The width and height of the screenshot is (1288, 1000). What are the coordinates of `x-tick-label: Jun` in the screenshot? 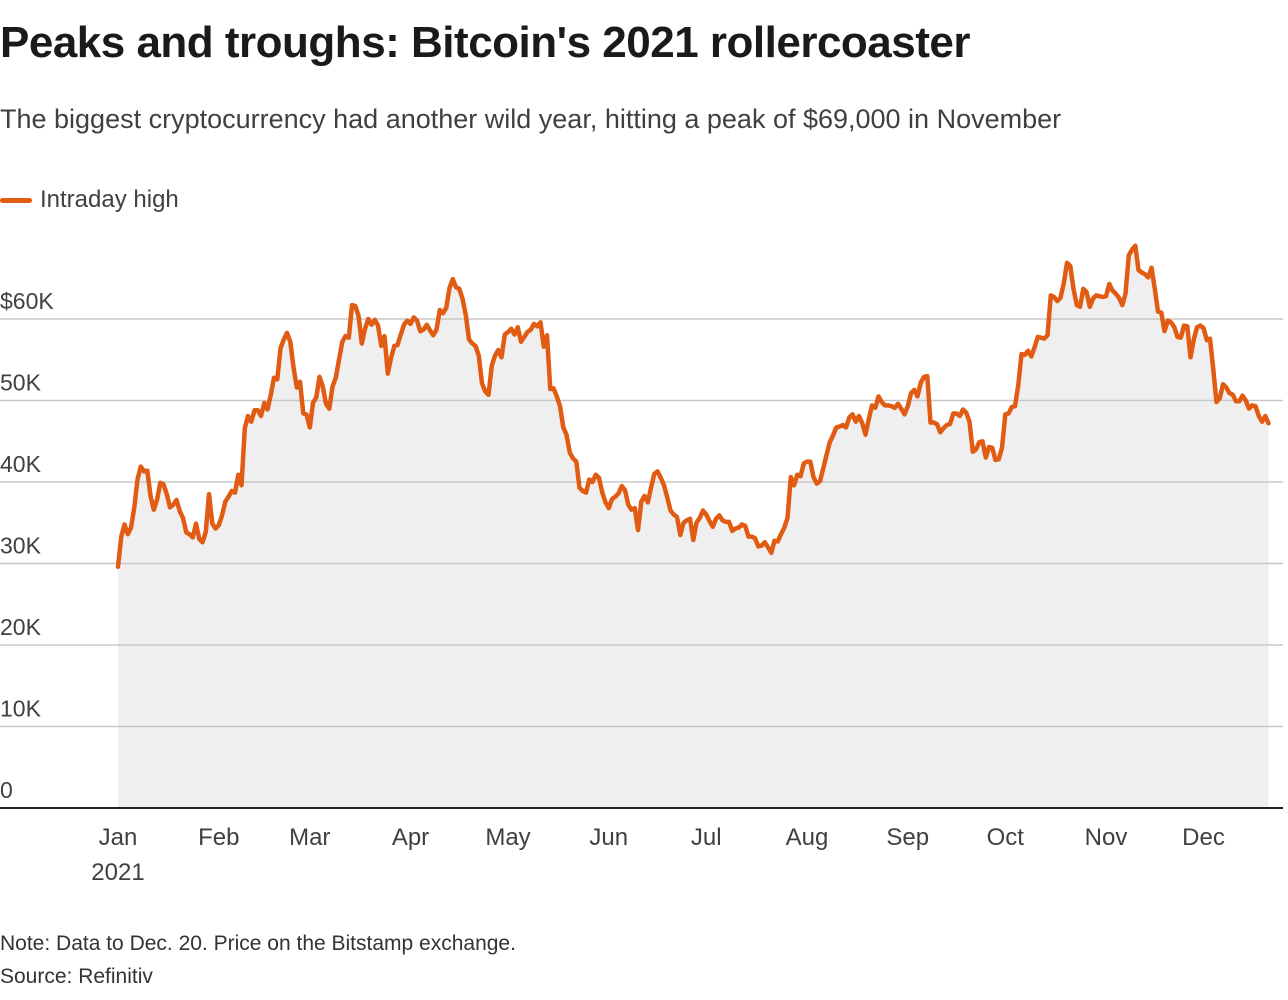 It's located at (608, 837).